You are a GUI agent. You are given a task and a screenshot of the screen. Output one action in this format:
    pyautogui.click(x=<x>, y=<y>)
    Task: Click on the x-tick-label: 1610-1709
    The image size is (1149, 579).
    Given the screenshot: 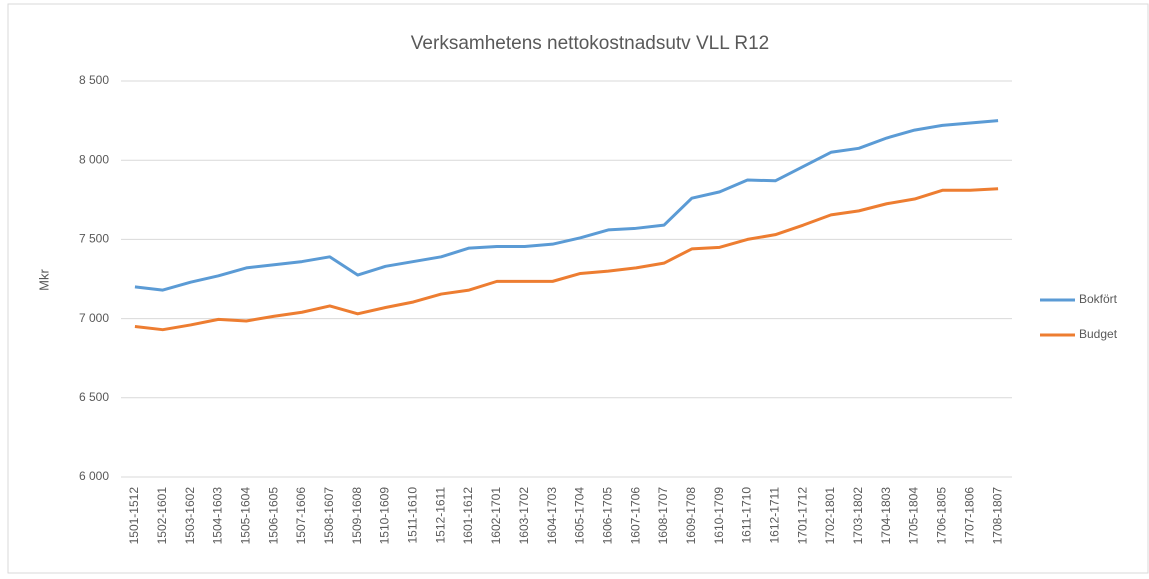 What is the action you would take?
    pyautogui.click(x=719, y=516)
    